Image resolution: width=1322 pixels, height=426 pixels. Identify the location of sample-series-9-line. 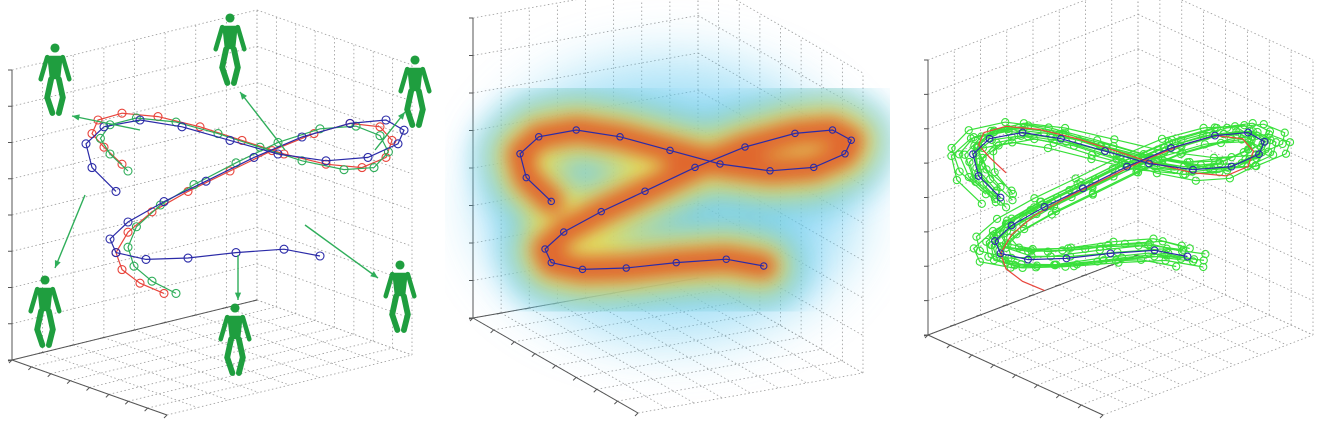
(1120, 198).